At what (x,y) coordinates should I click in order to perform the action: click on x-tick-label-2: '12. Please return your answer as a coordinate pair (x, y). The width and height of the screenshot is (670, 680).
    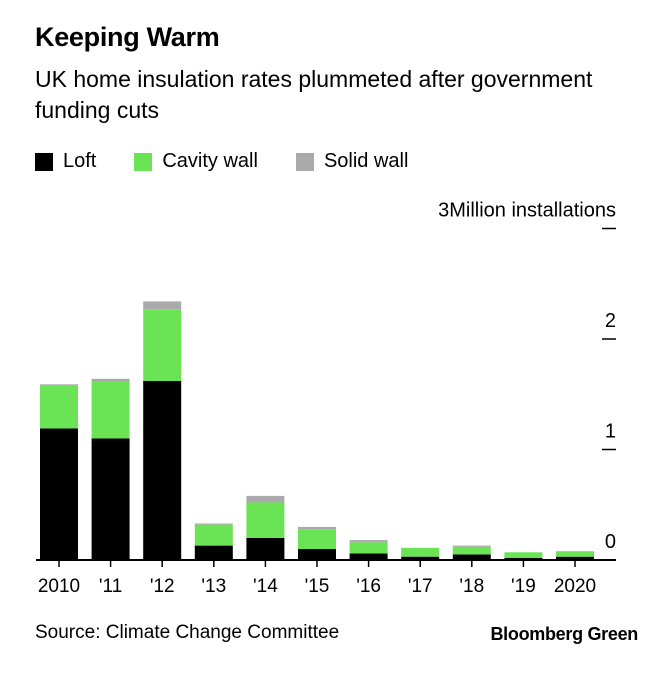
    Looking at the image, I should click on (162, 586).